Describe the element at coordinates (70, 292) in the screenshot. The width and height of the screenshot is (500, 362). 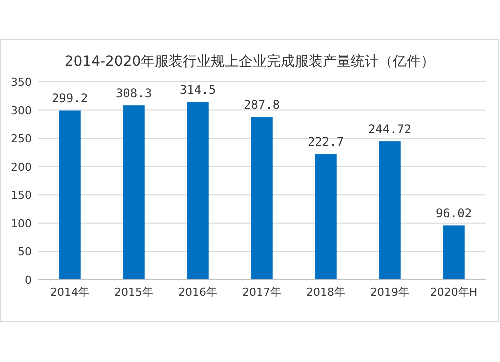
I see `x-tick-label: 2014年` at that location.